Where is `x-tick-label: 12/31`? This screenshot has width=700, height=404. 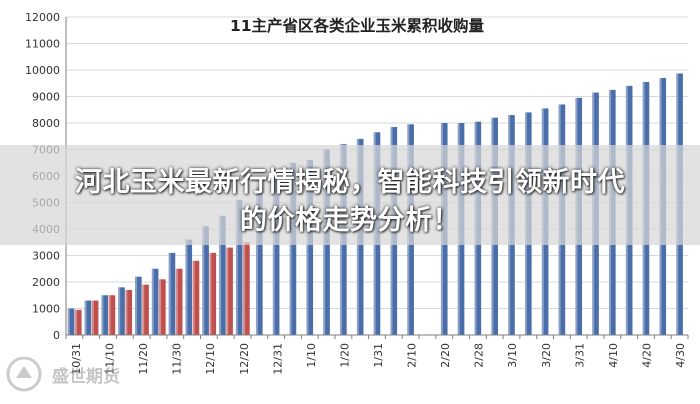 x-tick-label: 12/31 is located at coordinates (277, 359).